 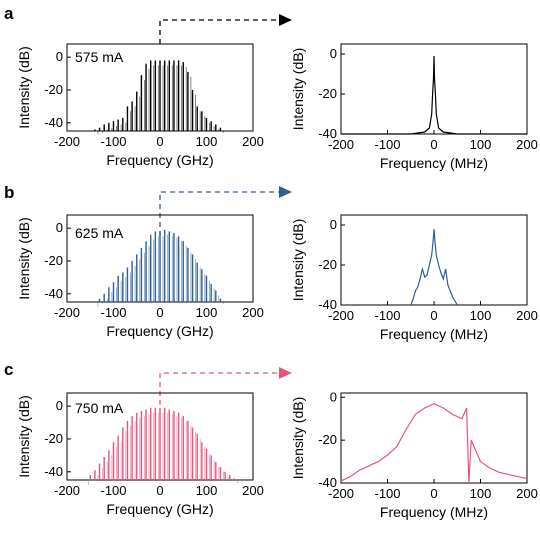 I want to click on panel-label-b: b, so click(x=9, y=192).